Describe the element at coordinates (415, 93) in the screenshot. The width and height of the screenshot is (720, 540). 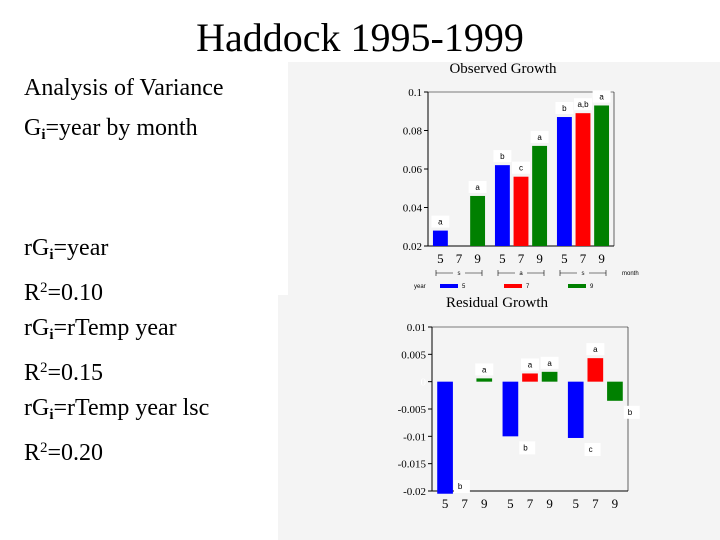
I see `y-tick-label: 0.1` at that location.